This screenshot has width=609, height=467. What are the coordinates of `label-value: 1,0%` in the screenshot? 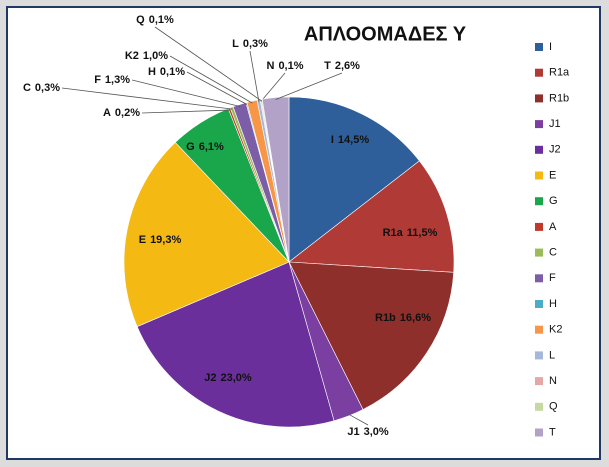 It's located at (155, 56).